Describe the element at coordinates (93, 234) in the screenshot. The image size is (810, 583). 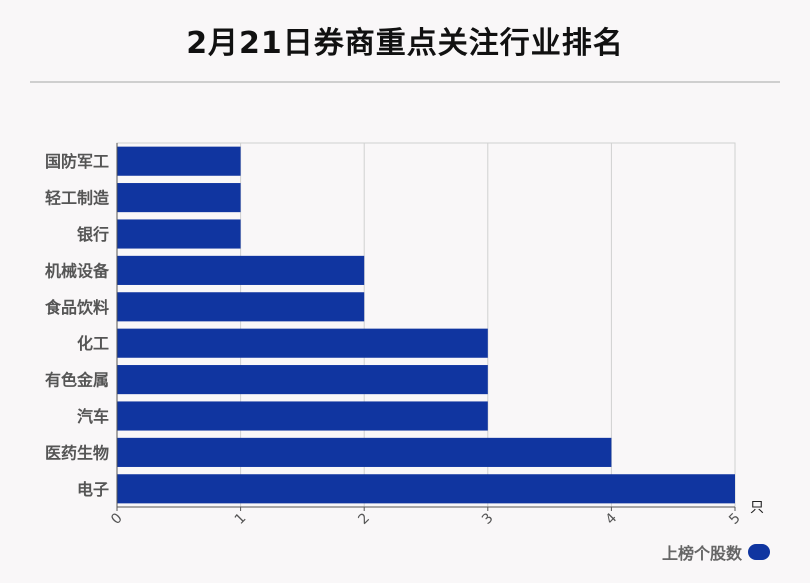
I see `category-label: 银行` at that location.